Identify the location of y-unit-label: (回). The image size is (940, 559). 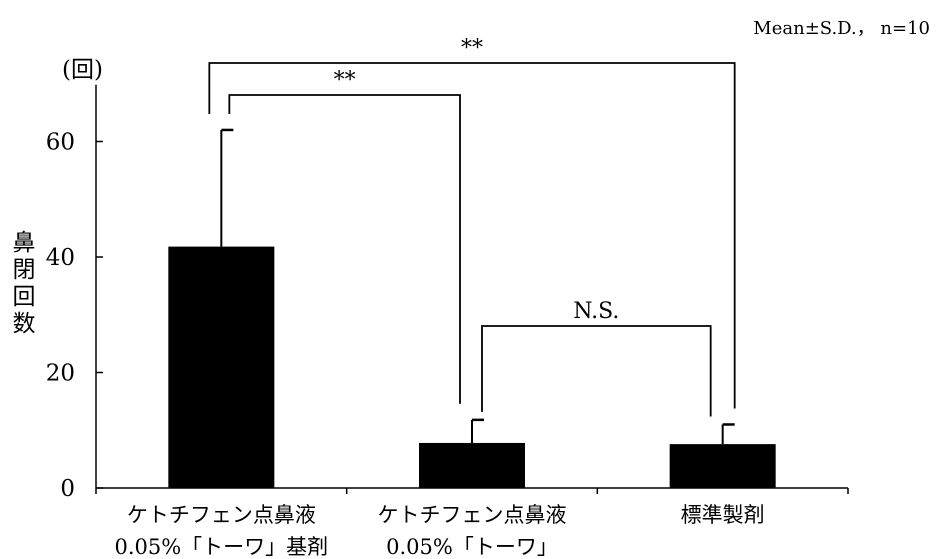
(82, 70).